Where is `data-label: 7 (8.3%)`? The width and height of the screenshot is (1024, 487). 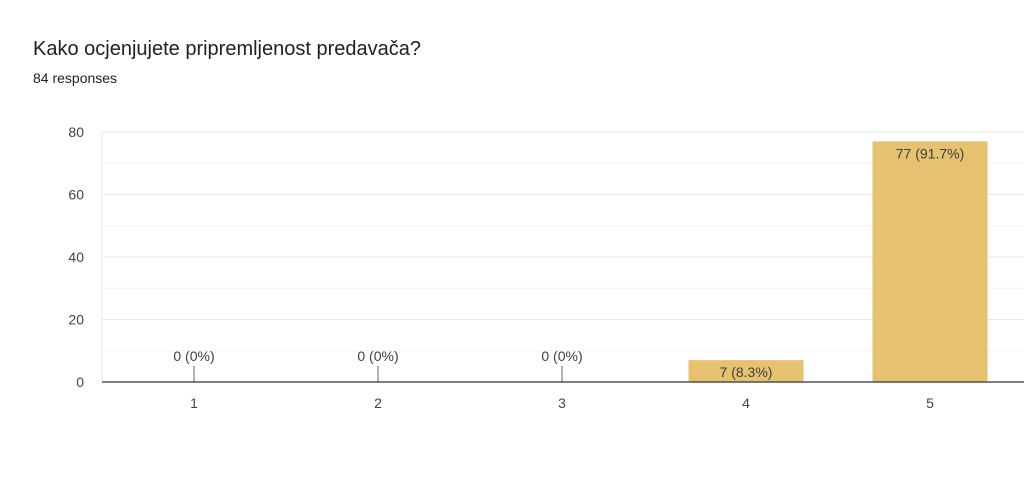 data-label: 7 (8.3%) is located at coordinates (746, 372).